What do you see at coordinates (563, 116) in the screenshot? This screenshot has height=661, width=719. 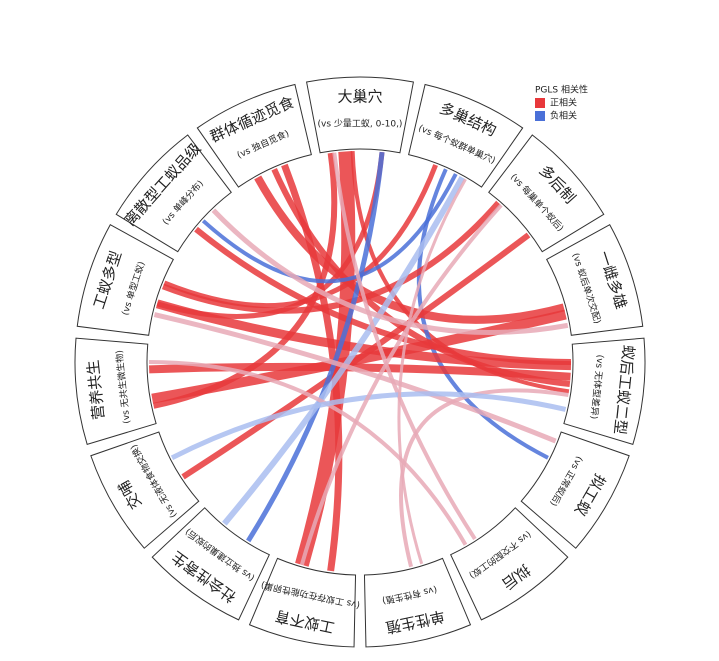 I see `legend-label: 负相关` at bounding box center [563, 116].